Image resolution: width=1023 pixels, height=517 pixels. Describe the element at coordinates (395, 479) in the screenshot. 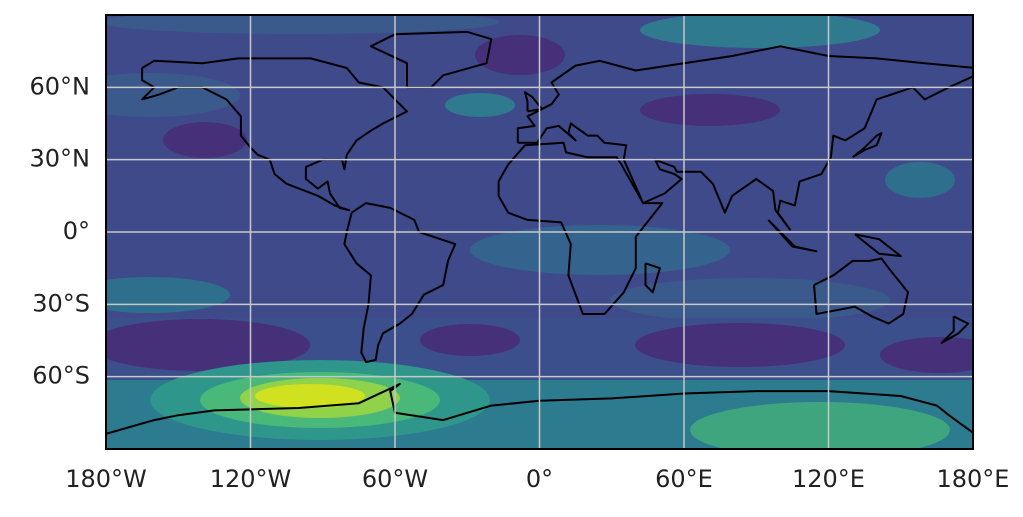

I see `x-tick-label: 60°W` at that location.